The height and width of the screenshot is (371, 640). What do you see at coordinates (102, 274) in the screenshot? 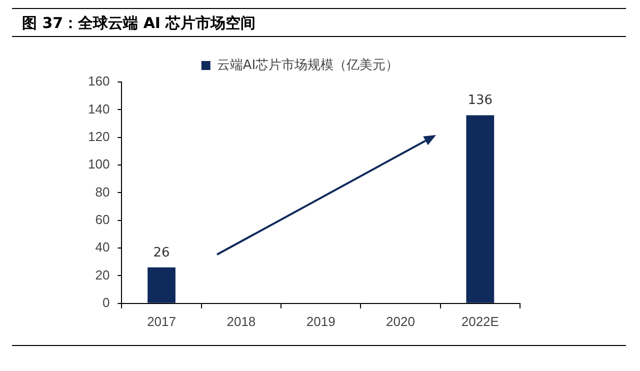
I see `y-tick-label: 20` at bounding box center [102, 274].